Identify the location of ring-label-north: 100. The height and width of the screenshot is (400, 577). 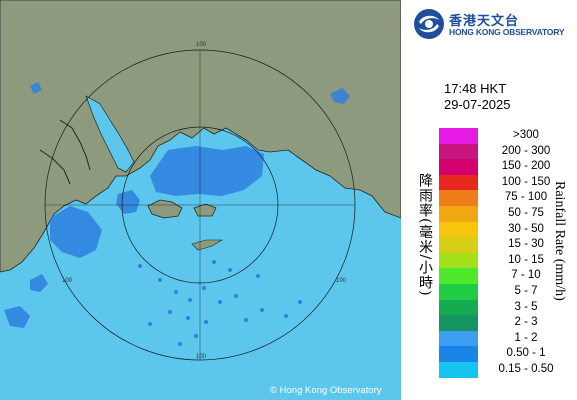
(201, 45).